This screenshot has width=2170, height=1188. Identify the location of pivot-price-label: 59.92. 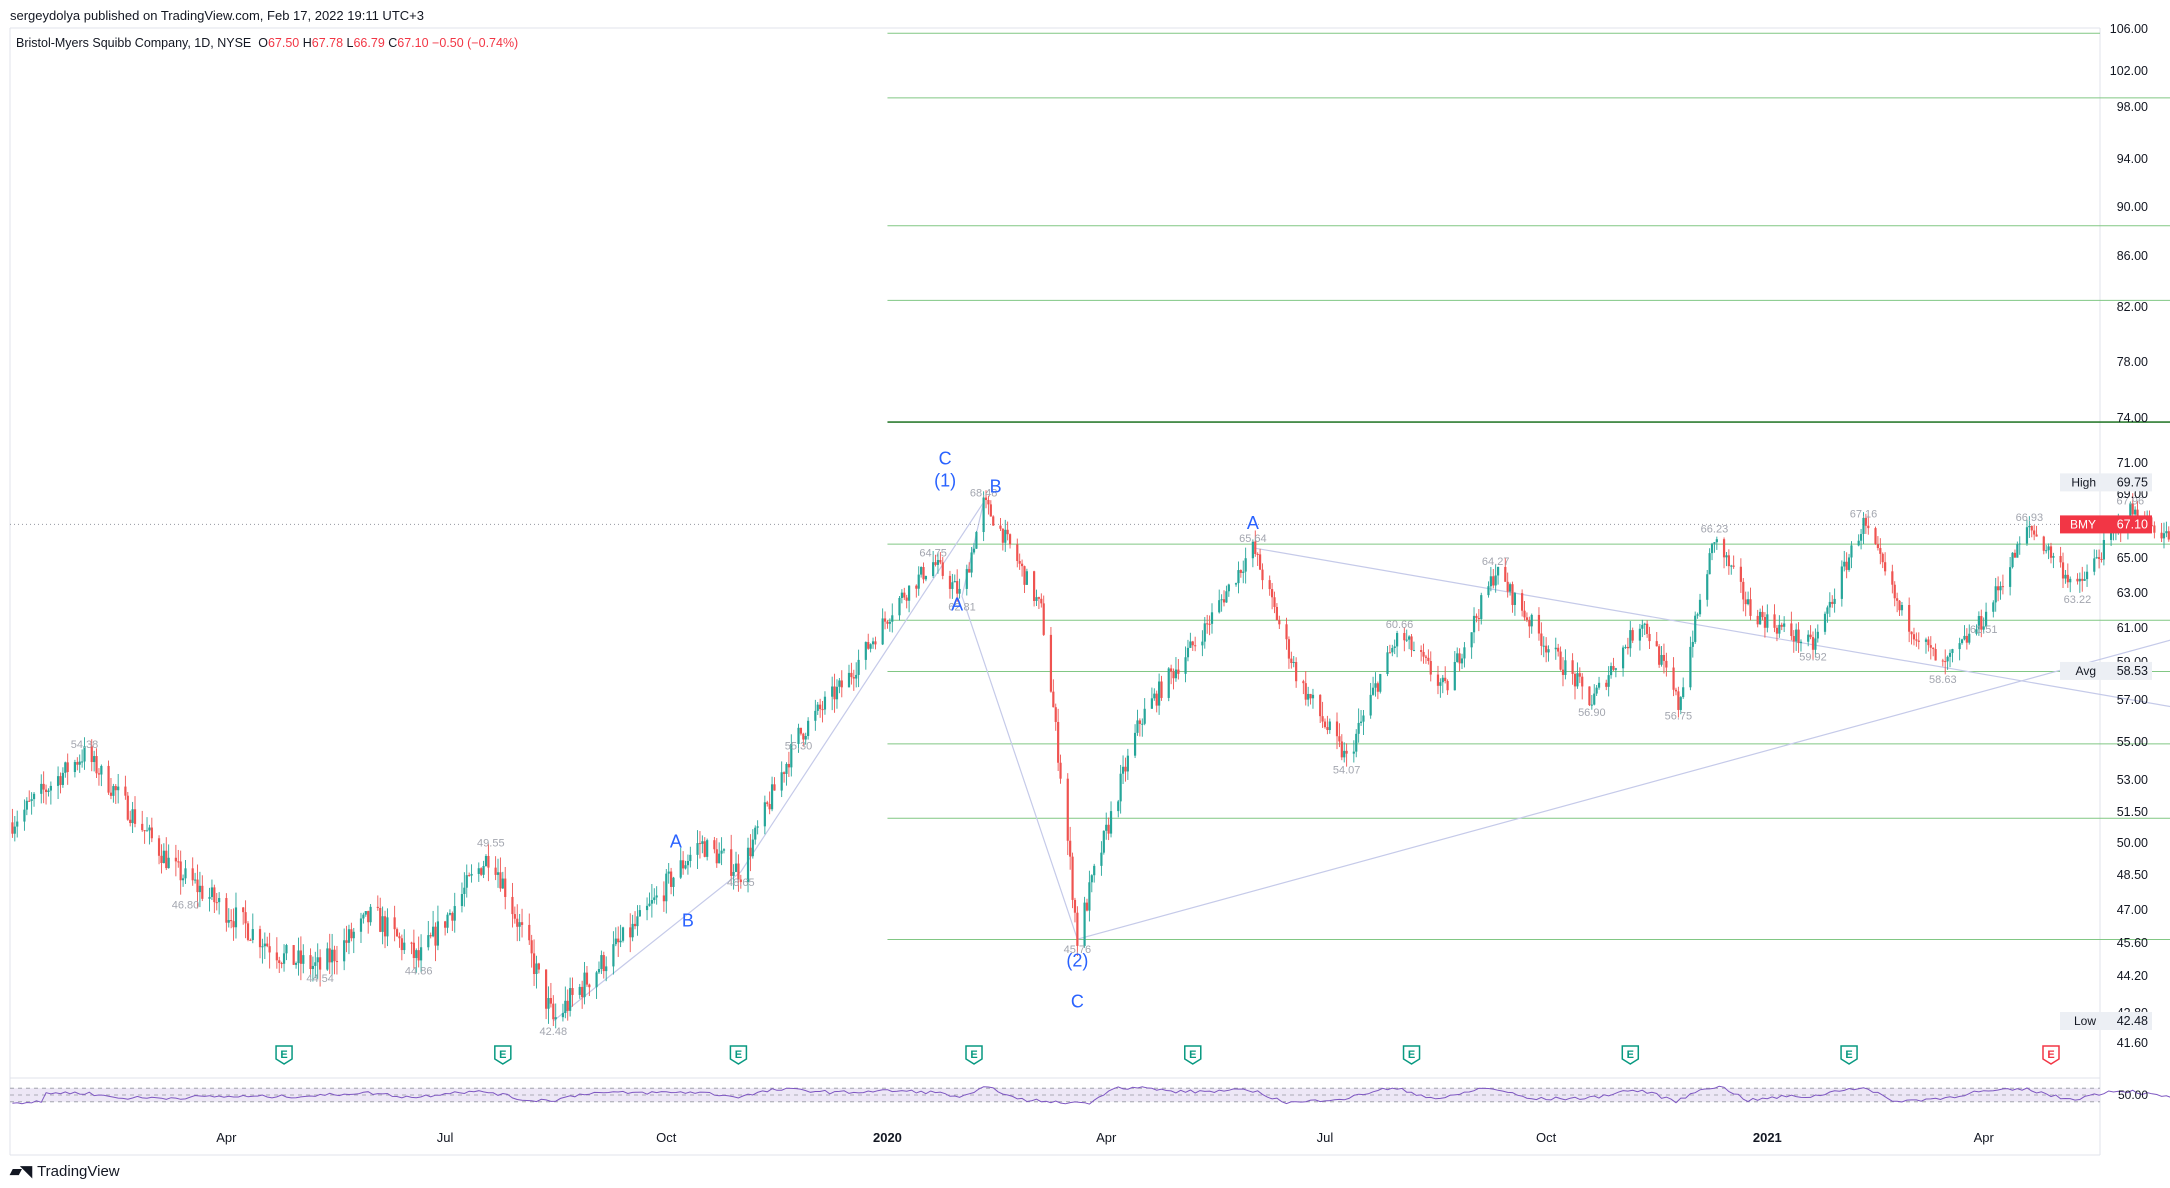
(1813, 657).